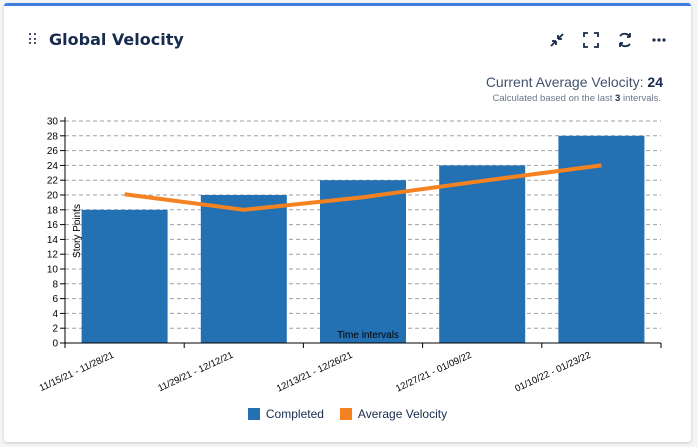 This screenshot has width=698, height=447. Describe the element at coordinates (55, 314) in the screenshot. I see `y-tick-label: 4` at that location.